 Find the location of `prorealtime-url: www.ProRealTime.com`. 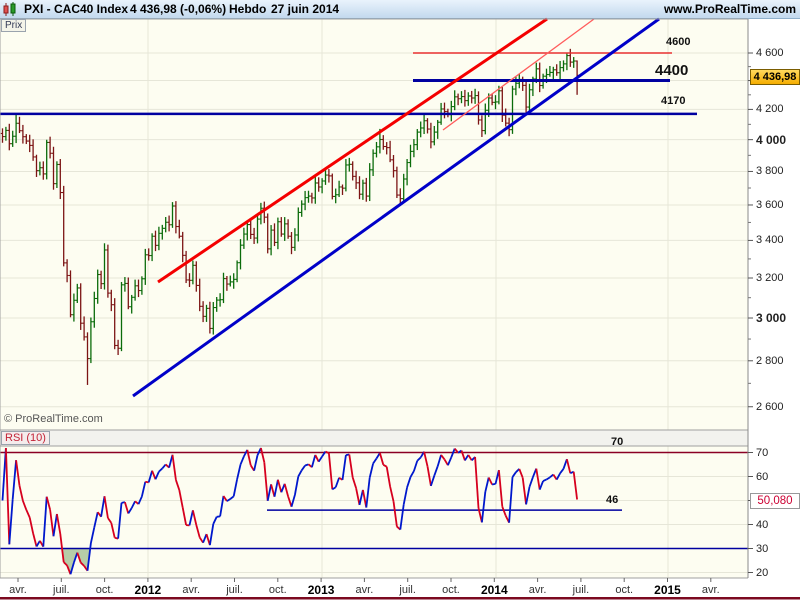

prorealtime-url: www.ProRealTime.com is located at coordinates (729, 9).